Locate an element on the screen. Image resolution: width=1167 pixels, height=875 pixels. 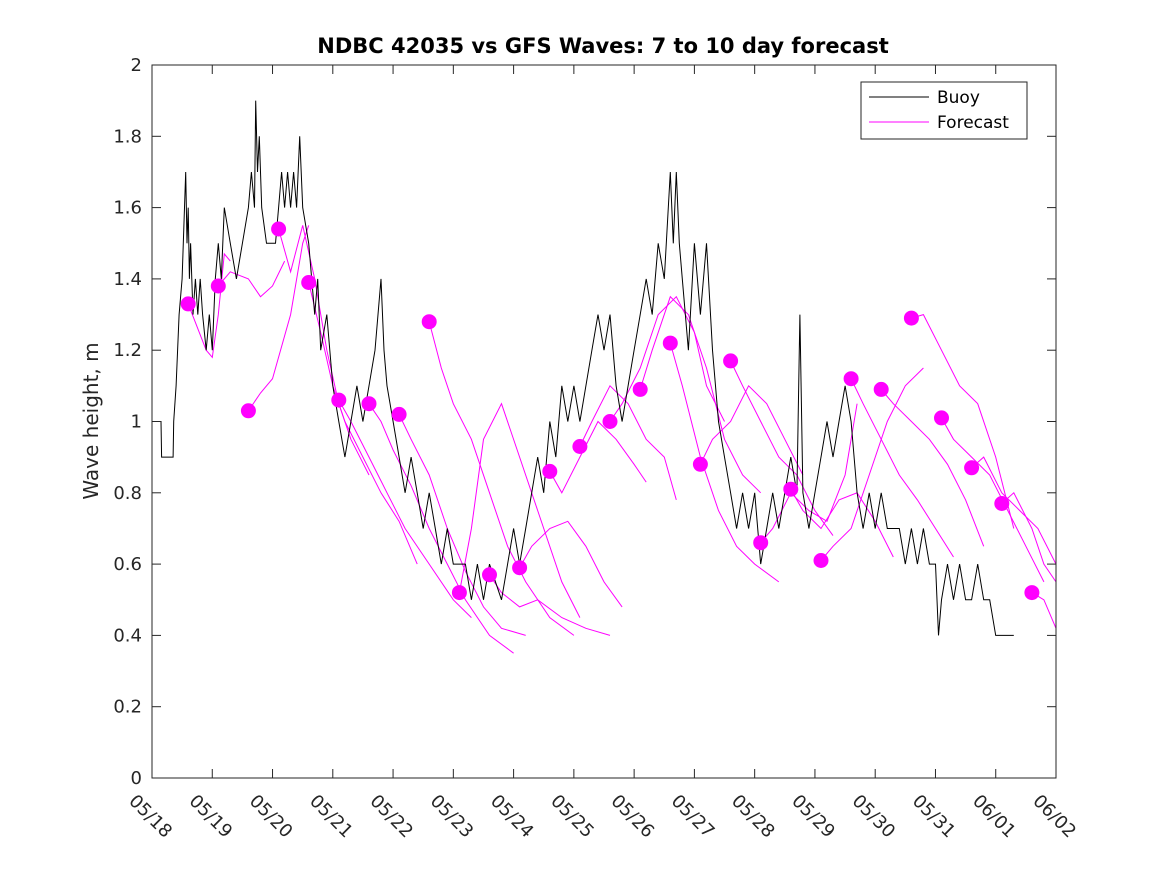
y-tick-label: 1 is located at coordinates (136, 422).